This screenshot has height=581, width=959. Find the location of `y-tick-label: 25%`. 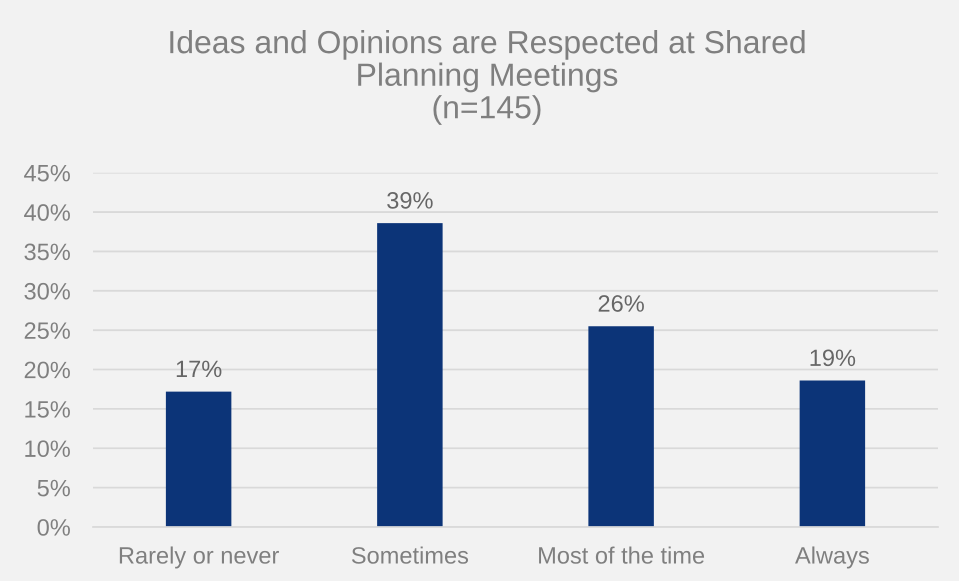

y-tick-label: 25% is located at coordinates (47, 330).